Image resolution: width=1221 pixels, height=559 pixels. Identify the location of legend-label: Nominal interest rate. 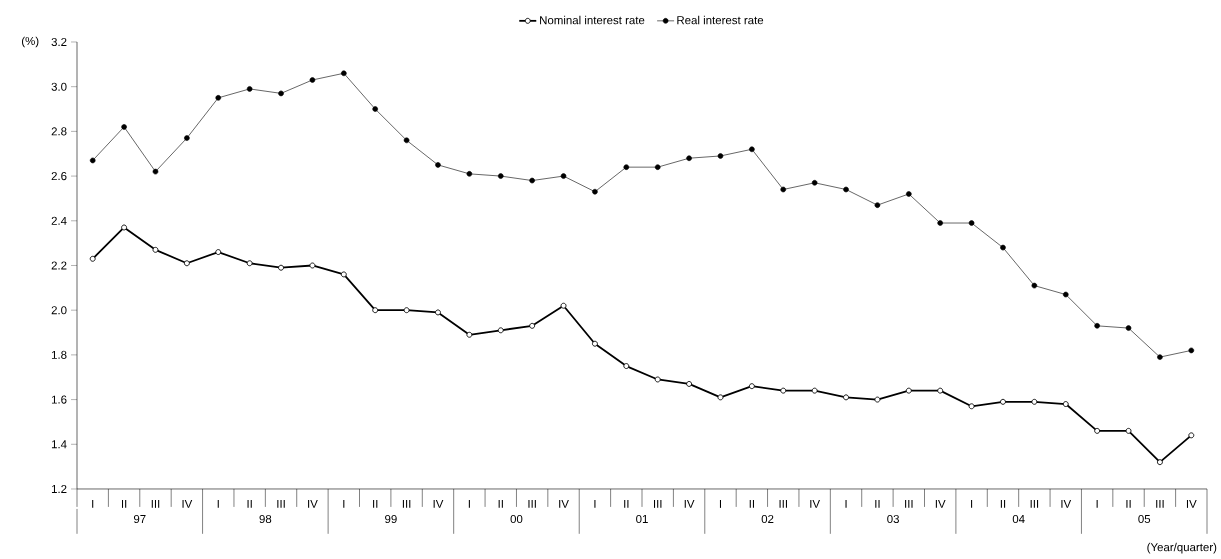
(592, 20).